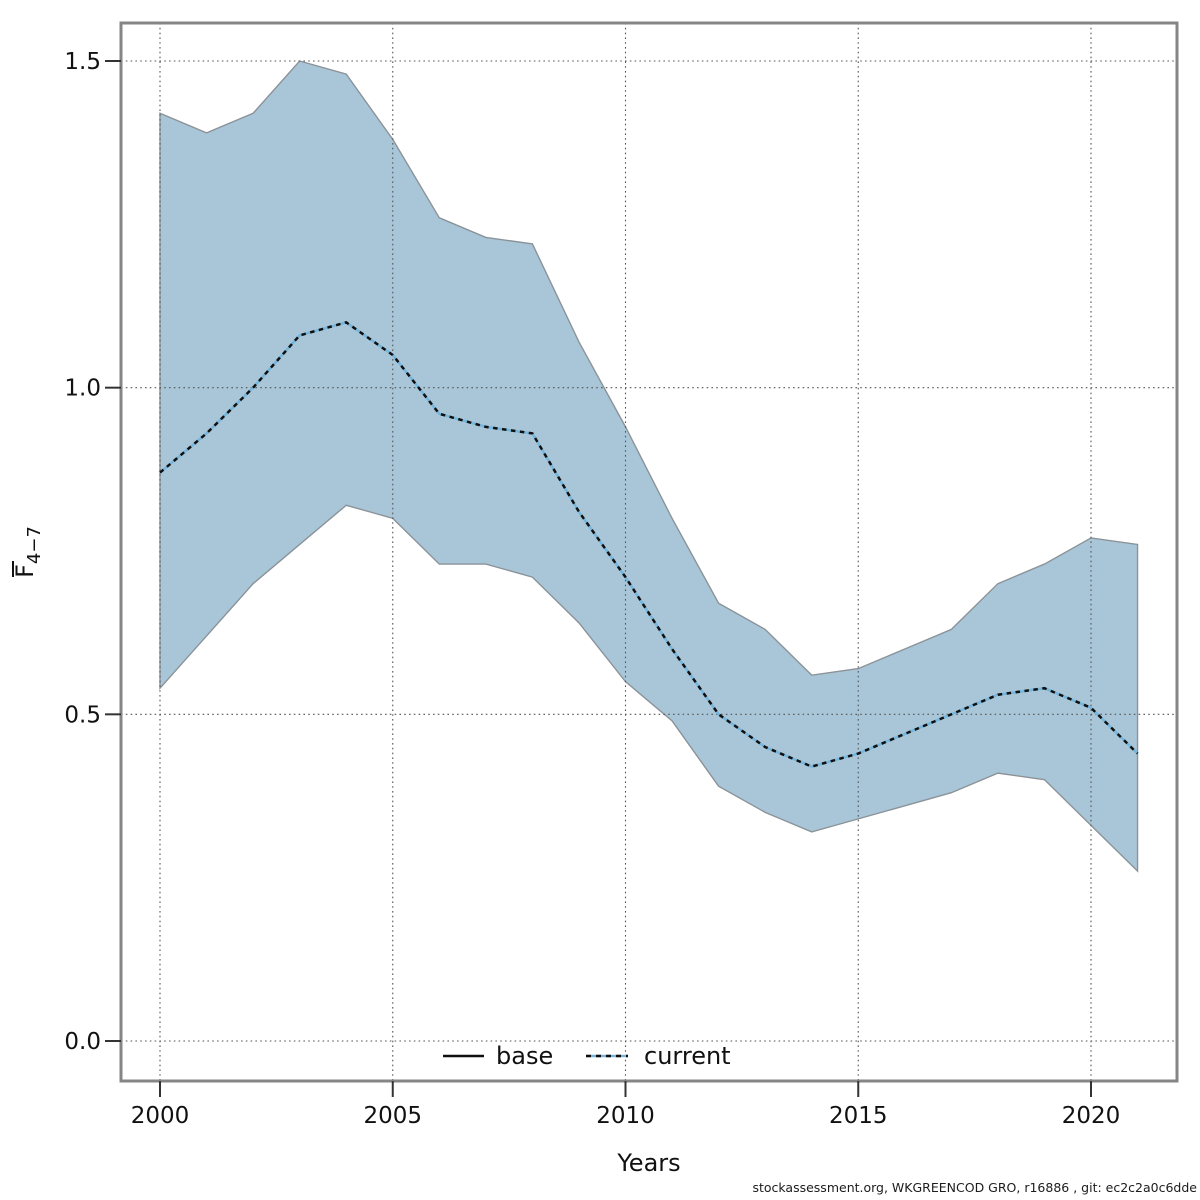 The width and height of the screenshot is (1200, 1200). I want to click on y-axis-label-letter: F, so click(25, 571).